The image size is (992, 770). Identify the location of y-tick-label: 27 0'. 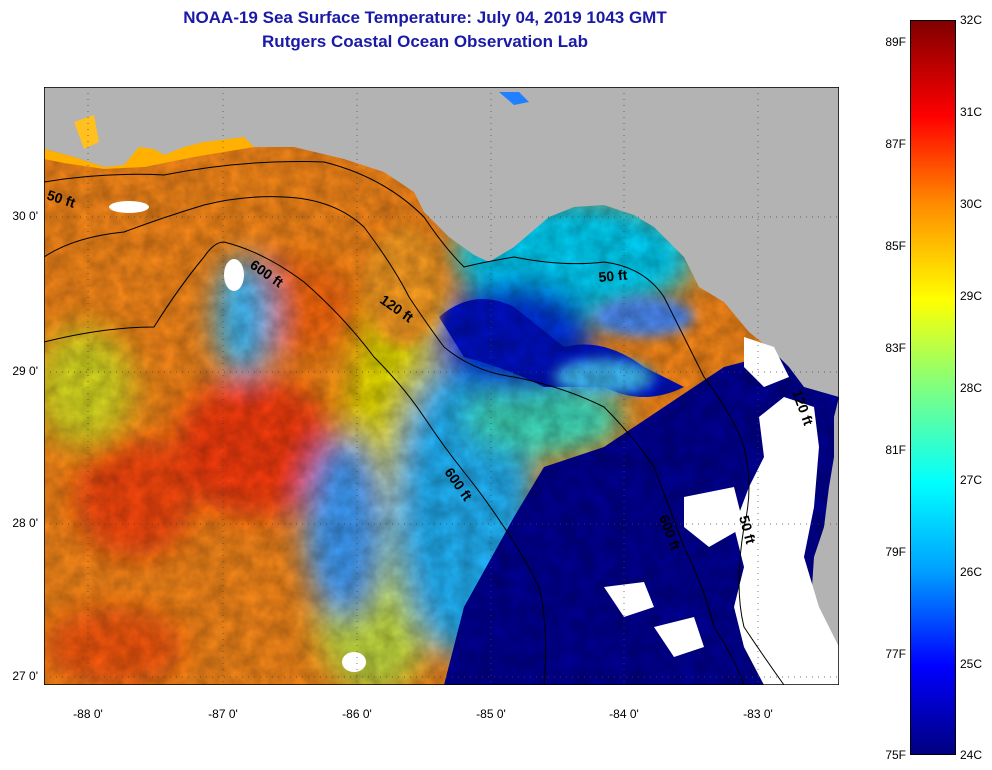
(25, 676).